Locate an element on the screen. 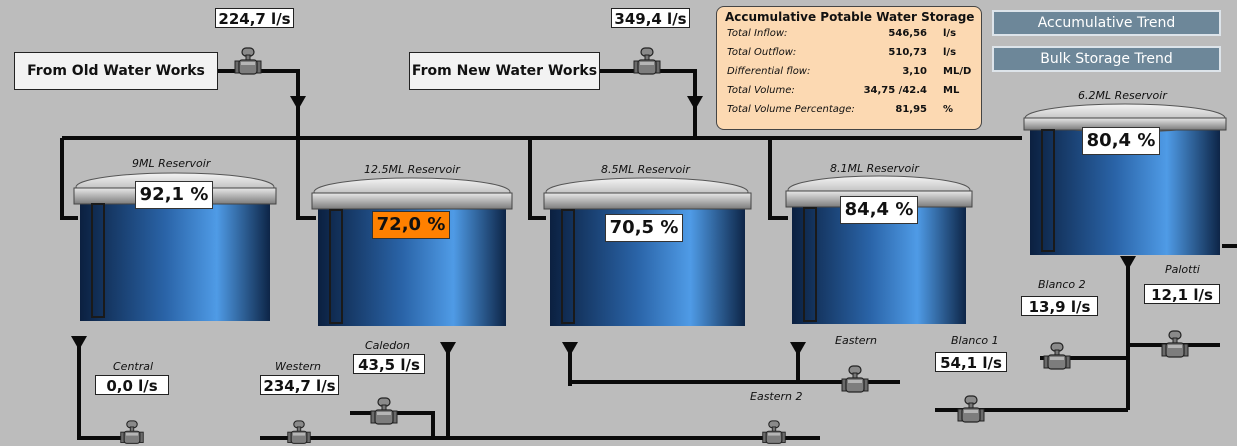 Image resolution: width=1237 pixels, height=446 pixels. outlet-name-western: Western is located at coordinates (298, 366).